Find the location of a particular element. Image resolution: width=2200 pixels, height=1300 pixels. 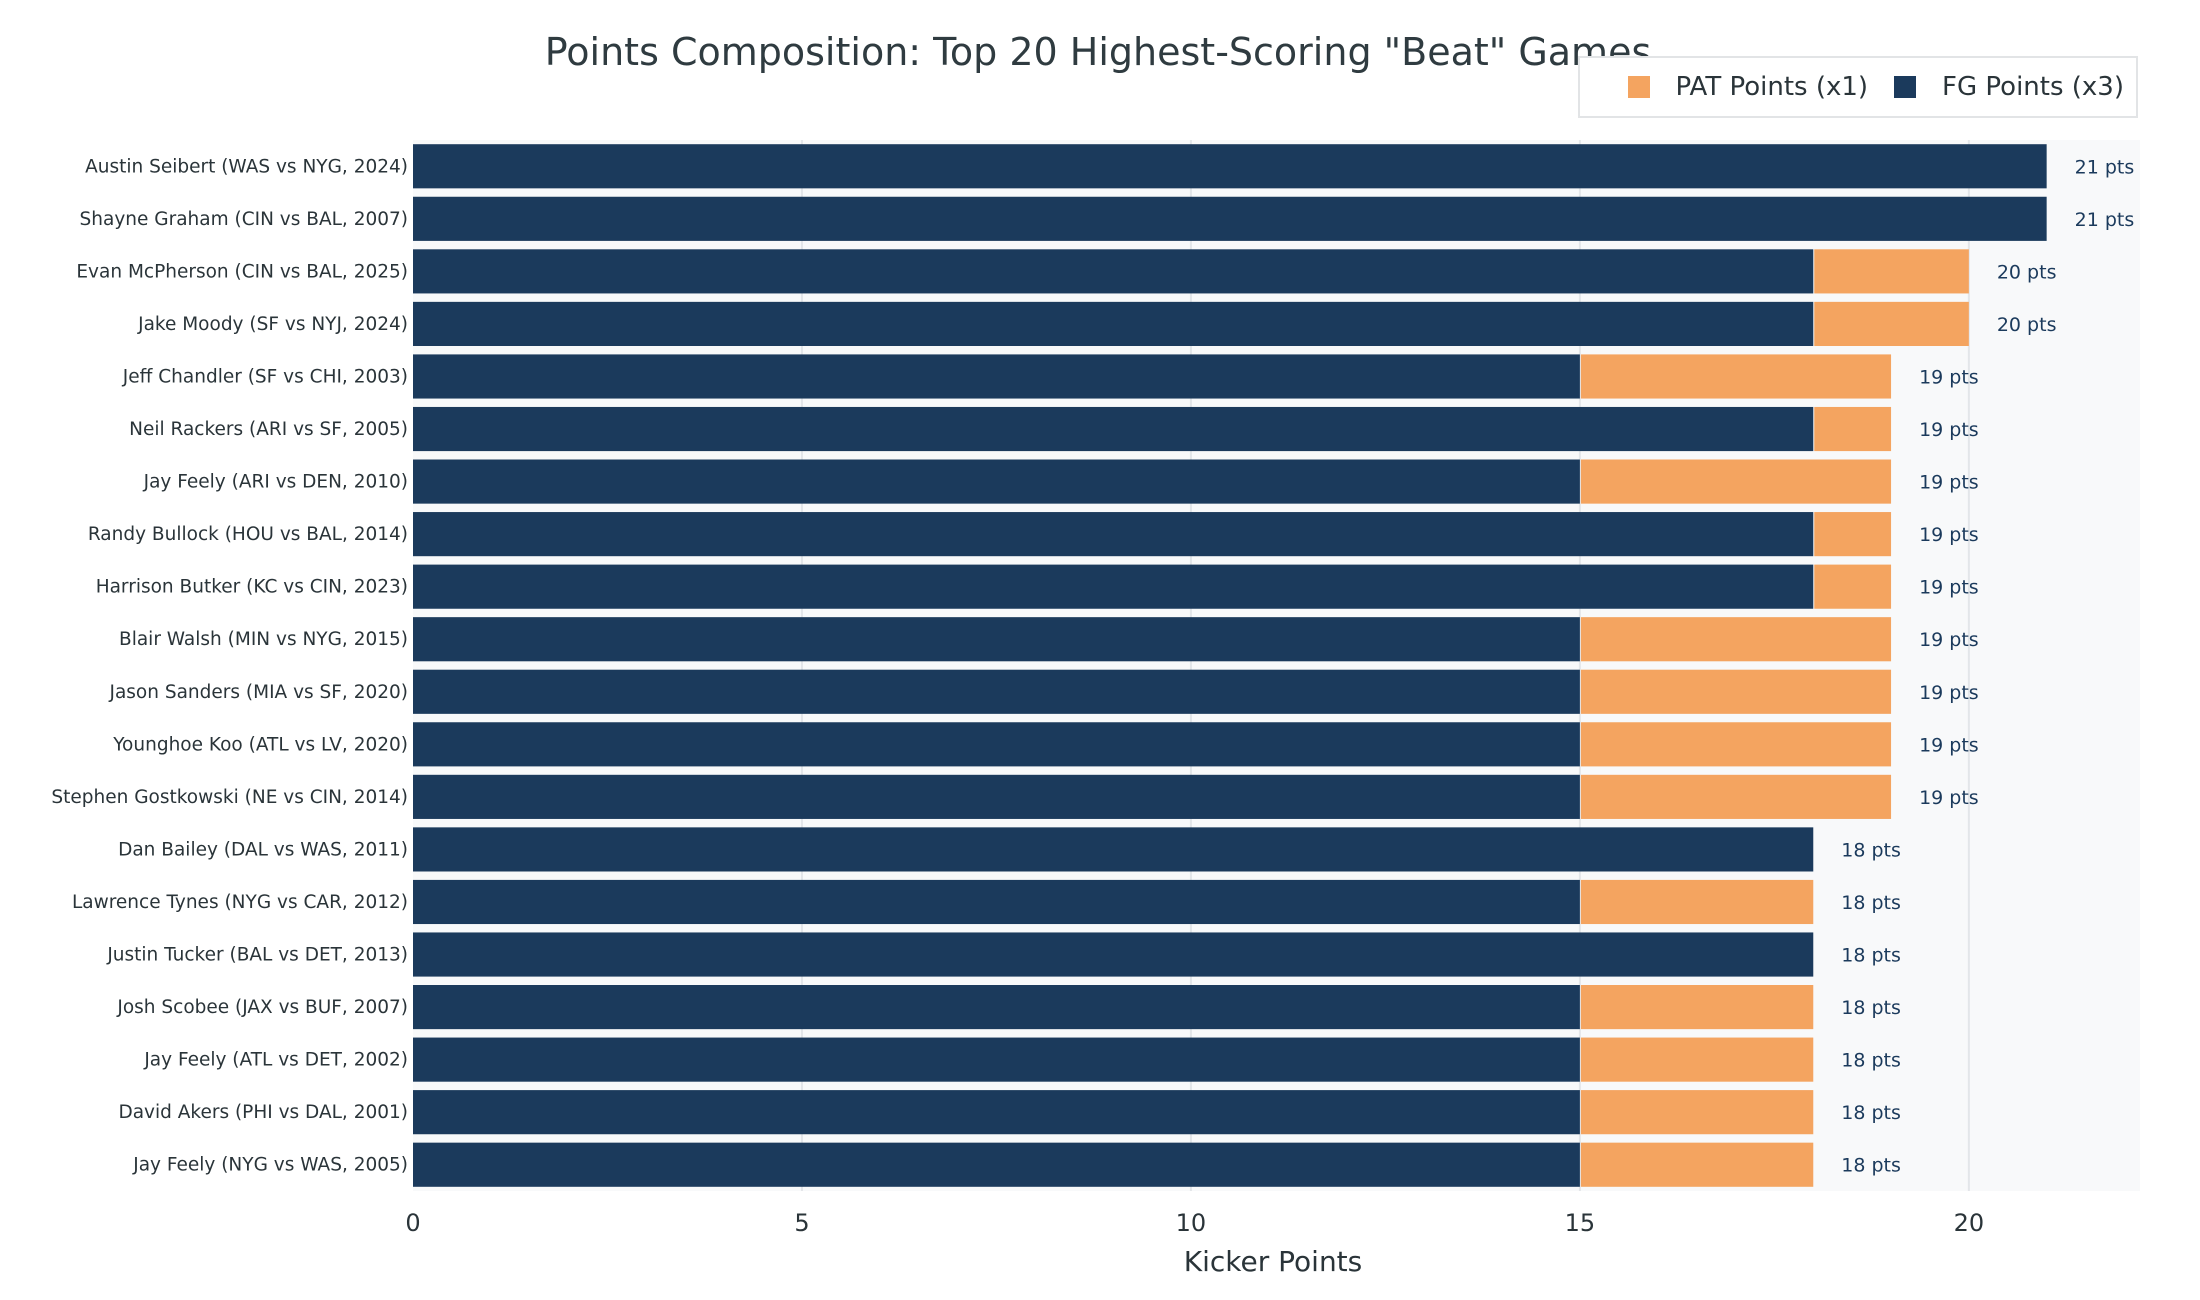

legend-label-fg: FG Points (x3) is located at coordinates (2033, 87).